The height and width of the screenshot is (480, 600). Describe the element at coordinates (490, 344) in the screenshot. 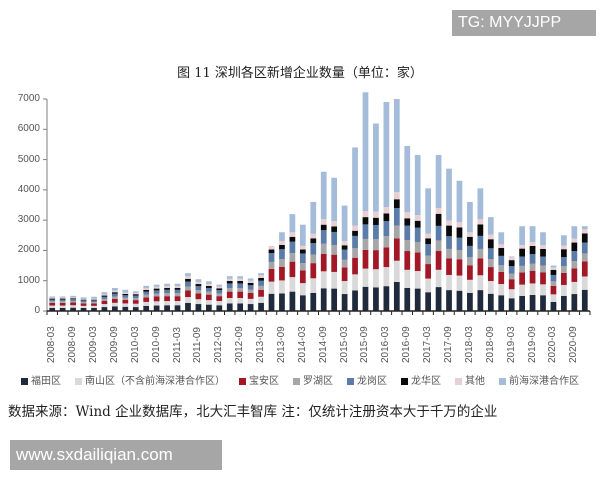

I see `x-tick-label: 2018-09` at that location.